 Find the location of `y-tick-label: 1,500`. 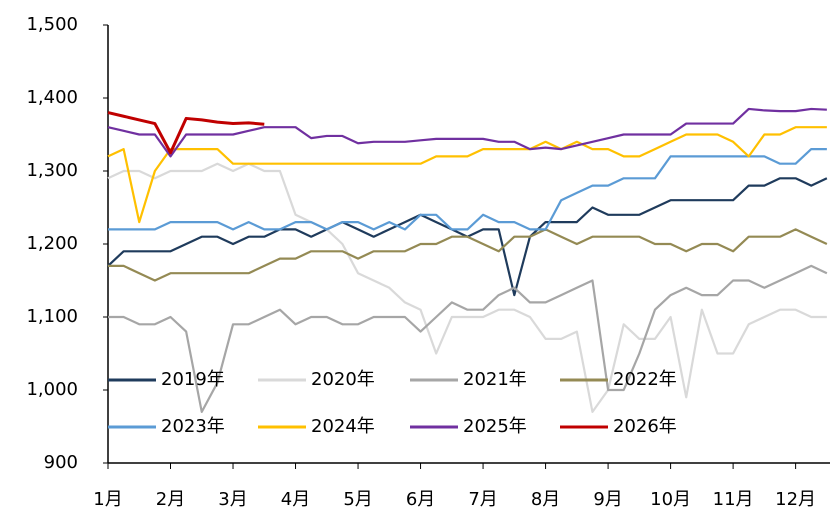

y-tick-label: 1,500 is located at coordinates (52, 24).